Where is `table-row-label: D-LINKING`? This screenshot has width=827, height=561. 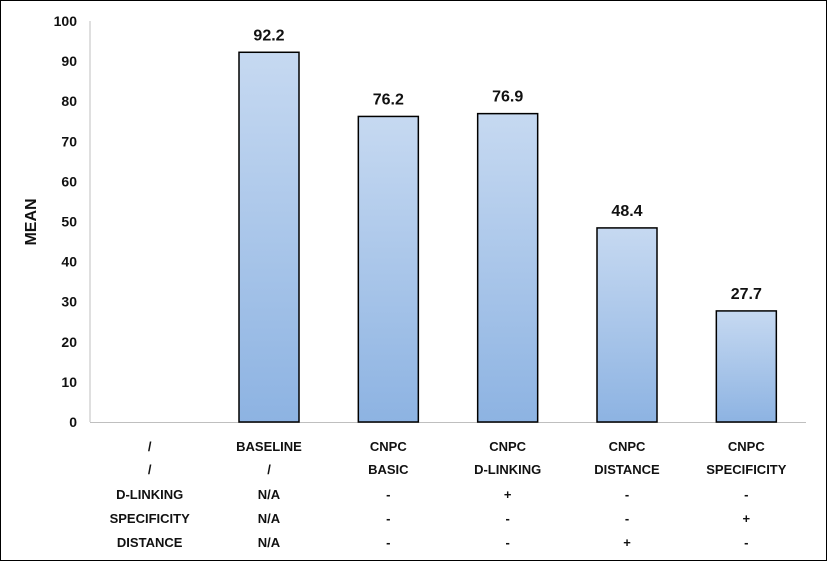 table-row-label: D-LINKING is located at coordinates (149, 494).